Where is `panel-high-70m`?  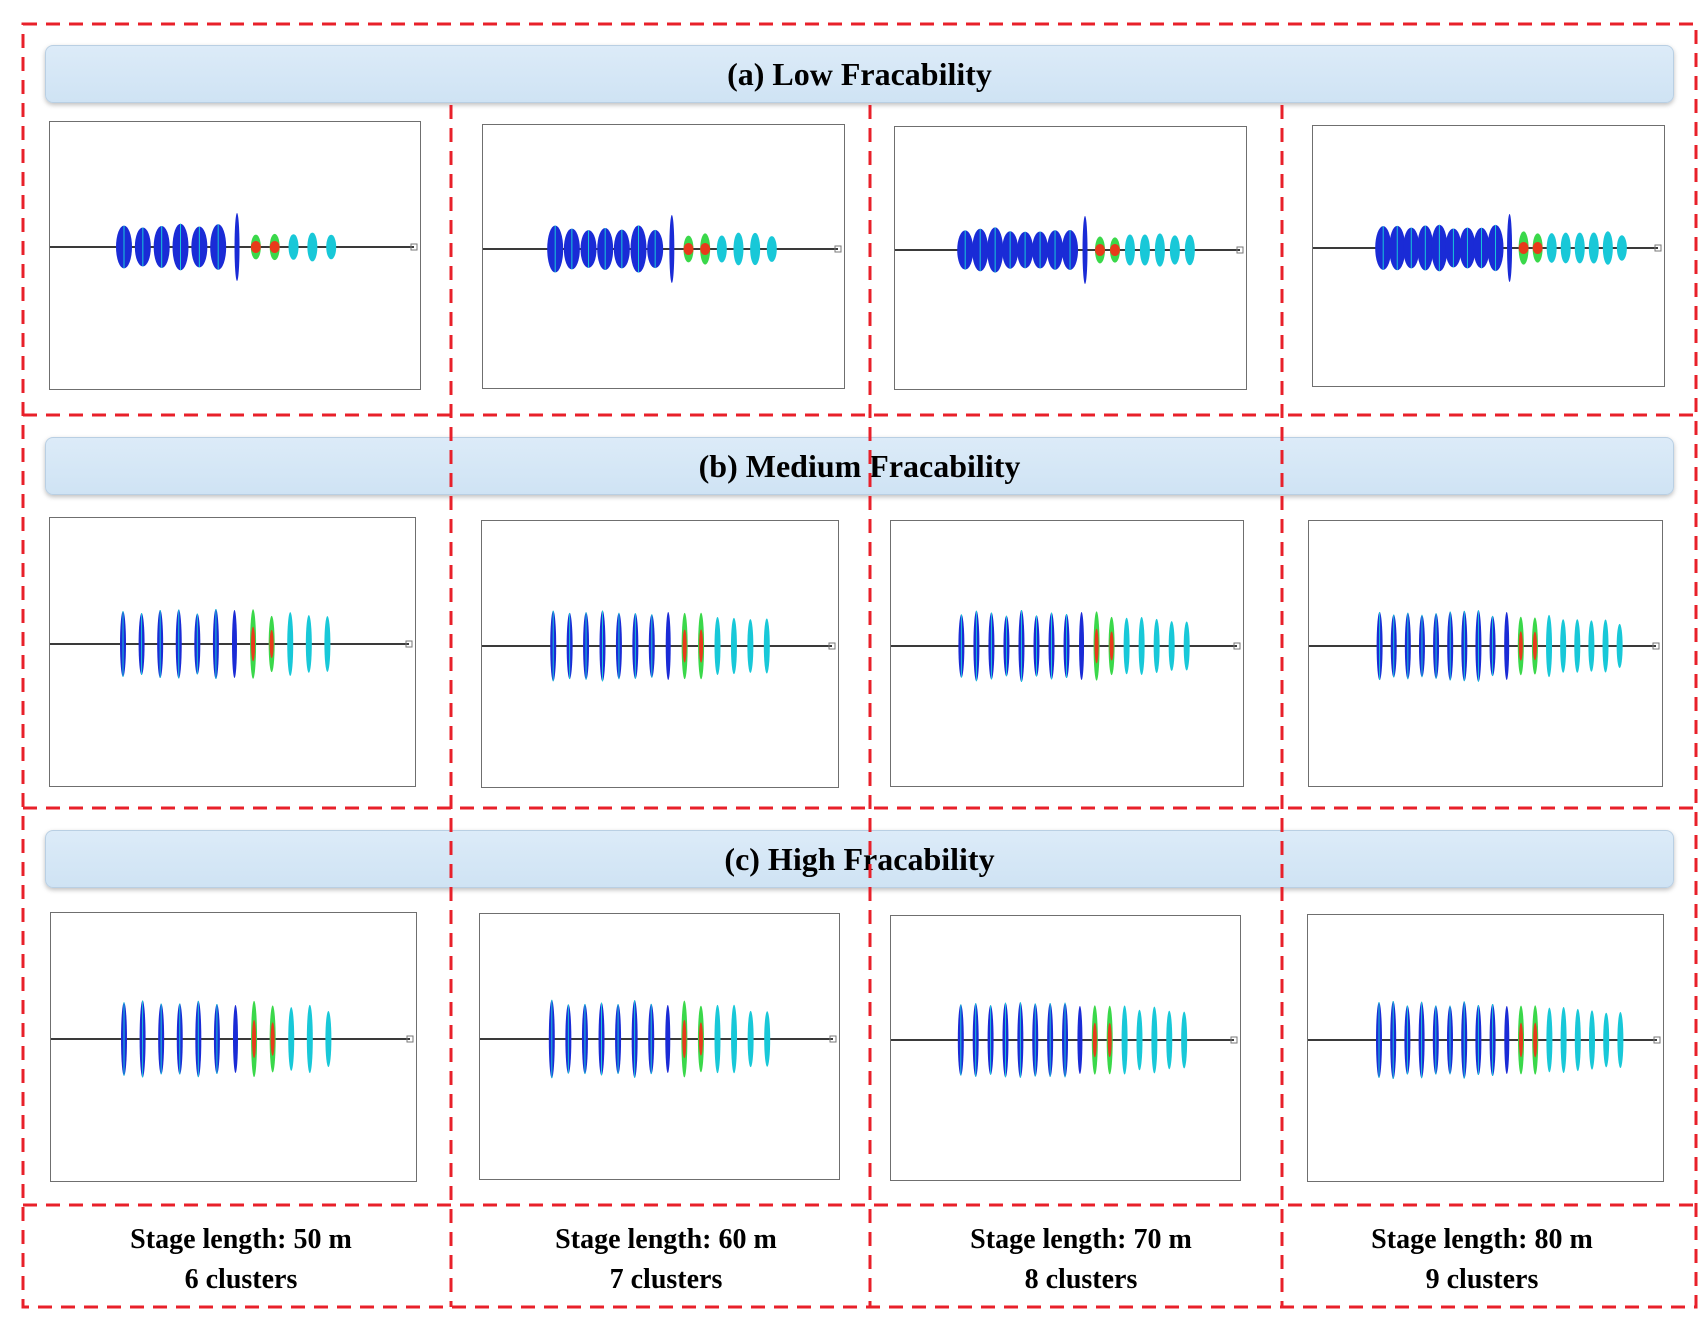 panel-high-70m is located at coordinates (1065, 1048).